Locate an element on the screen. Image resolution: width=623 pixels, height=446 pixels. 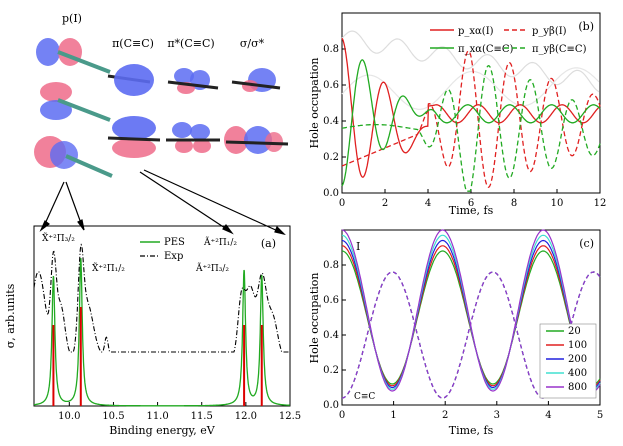
panel-b-xtick-label: 2 is located at coordinates (385, 203).